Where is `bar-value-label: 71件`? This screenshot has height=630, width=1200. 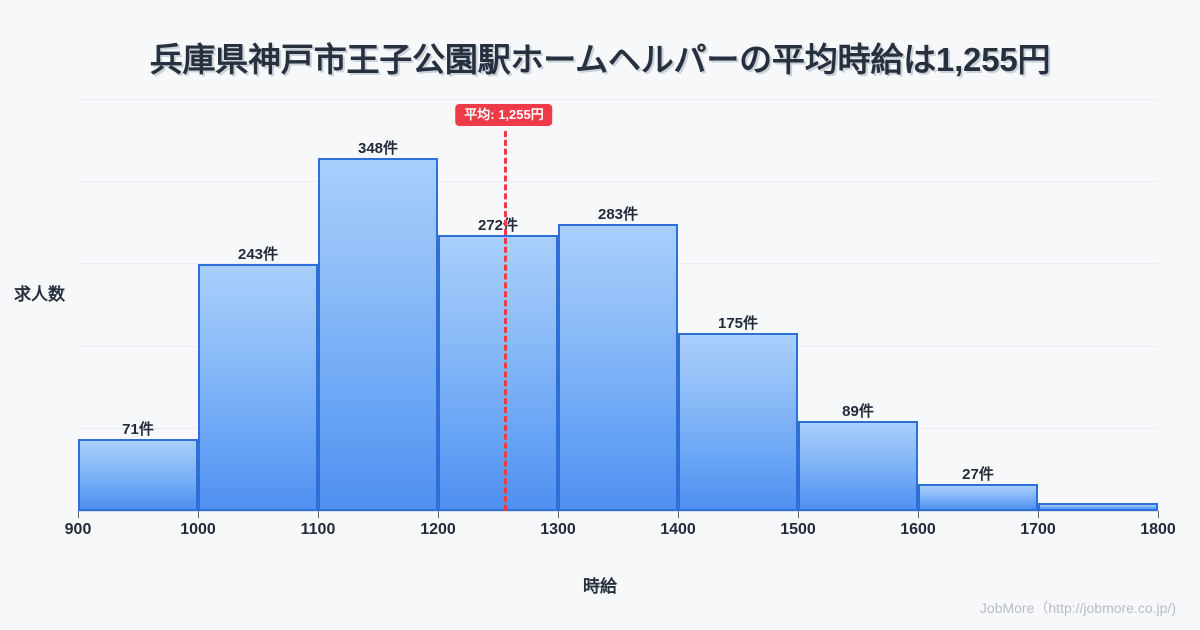 bar-value-label: 71件 is located at coordinates (138, 429).